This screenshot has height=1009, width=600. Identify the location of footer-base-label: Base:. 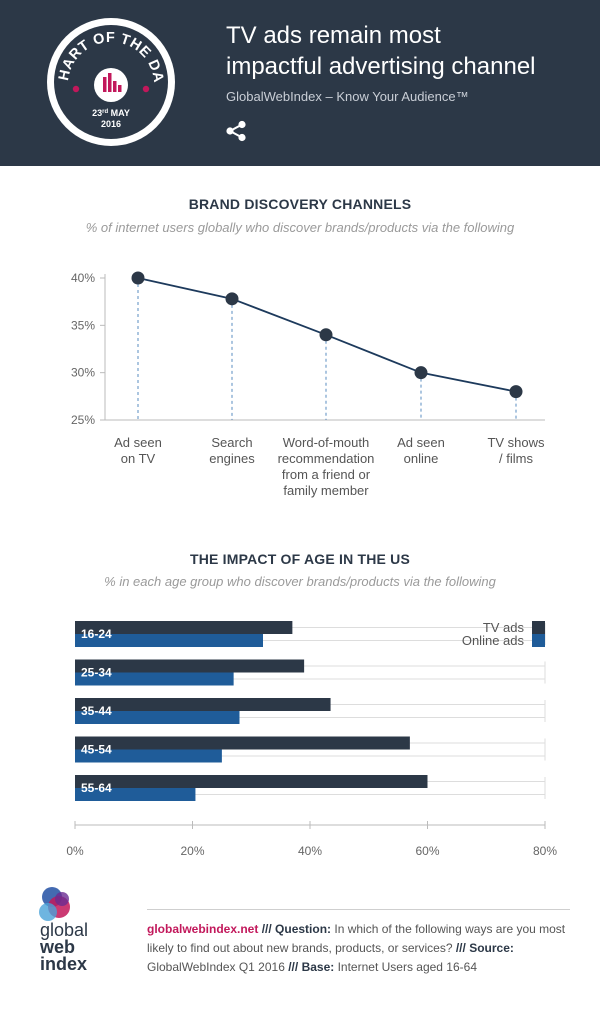
(318, 967).